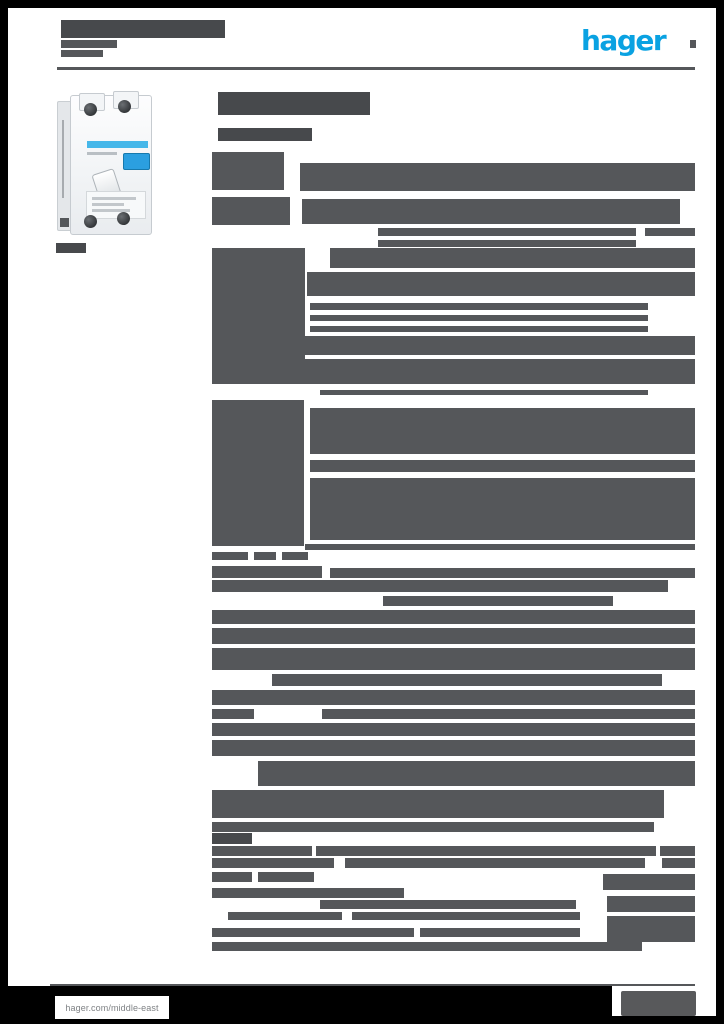 The width and height of the screenshot is (724, 1024). I want to click on hager-logo: hager, so click(624, 40).